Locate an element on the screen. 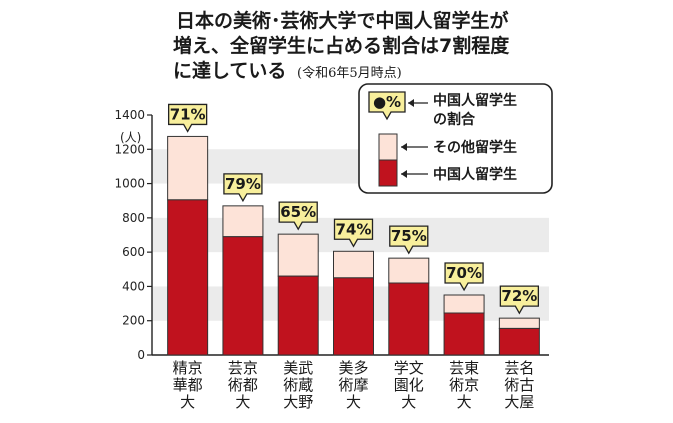 This screenshot has width=673, height=423. category-label: 術京 is located at coordinates (464, 385).